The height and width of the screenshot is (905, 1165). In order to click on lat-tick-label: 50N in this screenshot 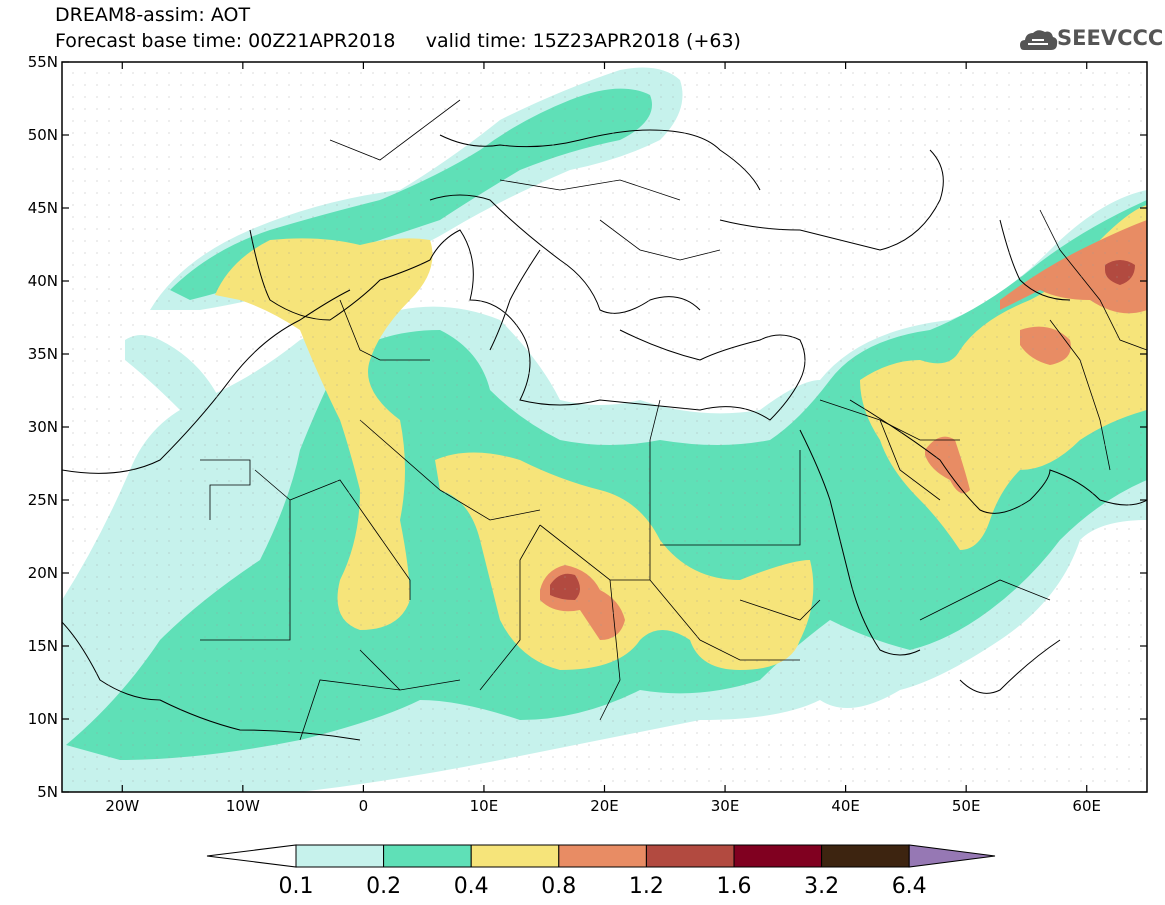, I will do `click(43, 135)`.